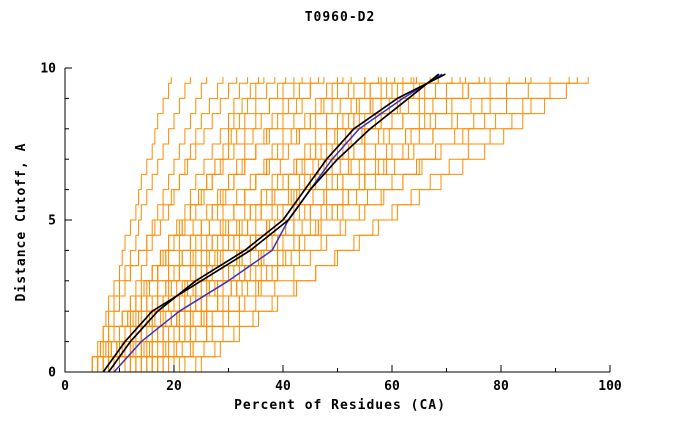 This screenshot has height=440, width=680. What do you see at coordinates (174, 386) in the screenshot?
I see `svg-text: 20` at bounding box center [174, 386].